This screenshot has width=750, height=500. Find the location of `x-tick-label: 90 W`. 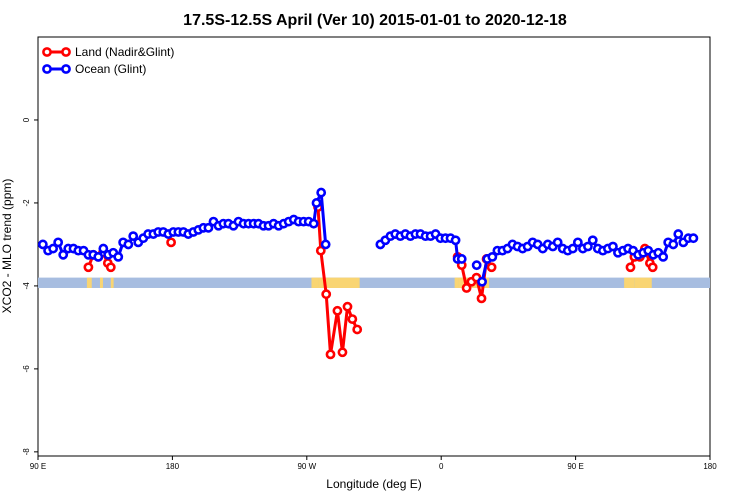

x-tick-label: 90 W is located at coordinates (306, 466).